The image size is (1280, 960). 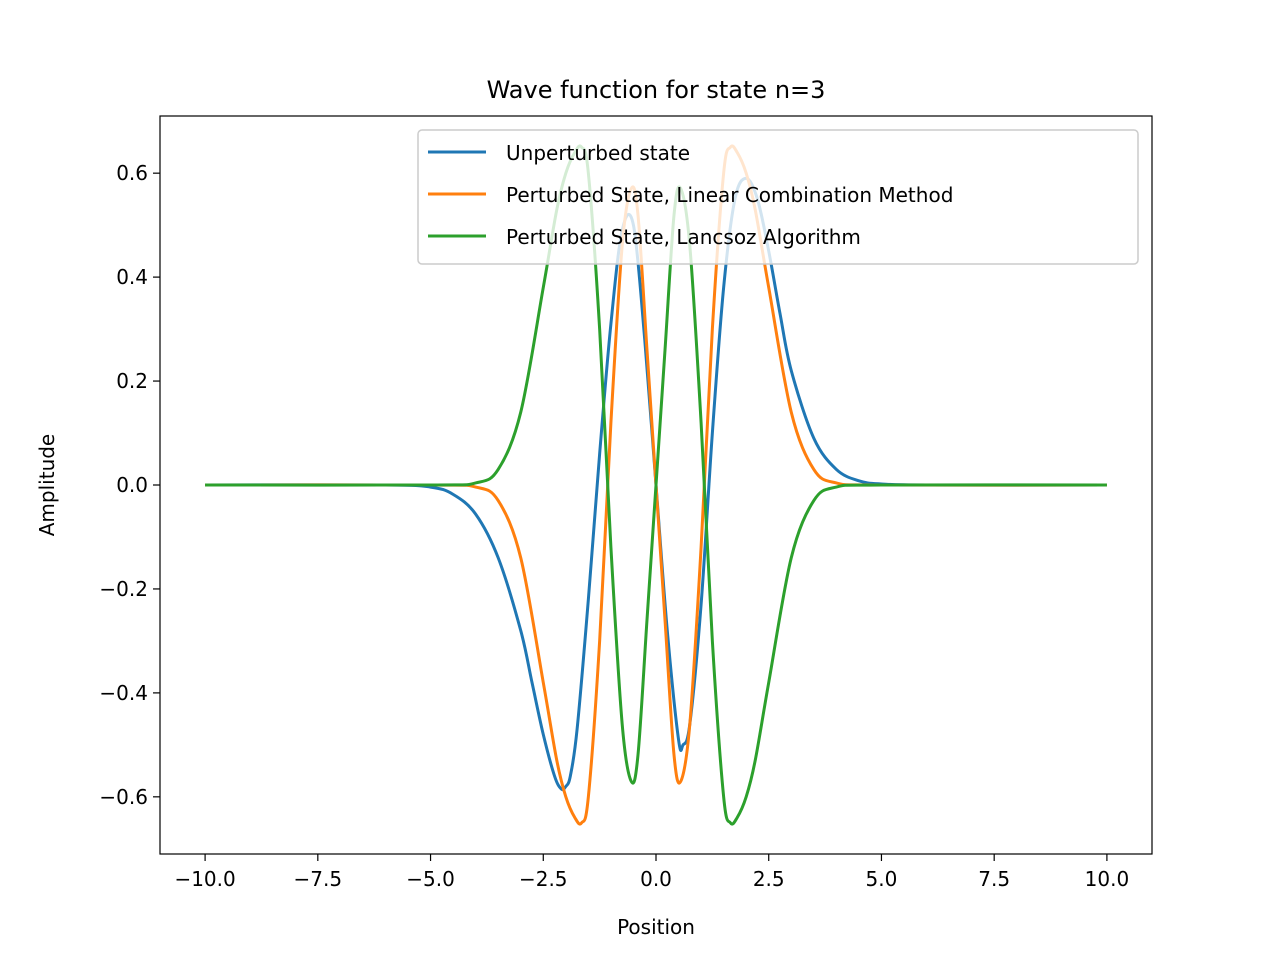 I want to click on y-tick-label: 0.2, so click(x=132, y=381).